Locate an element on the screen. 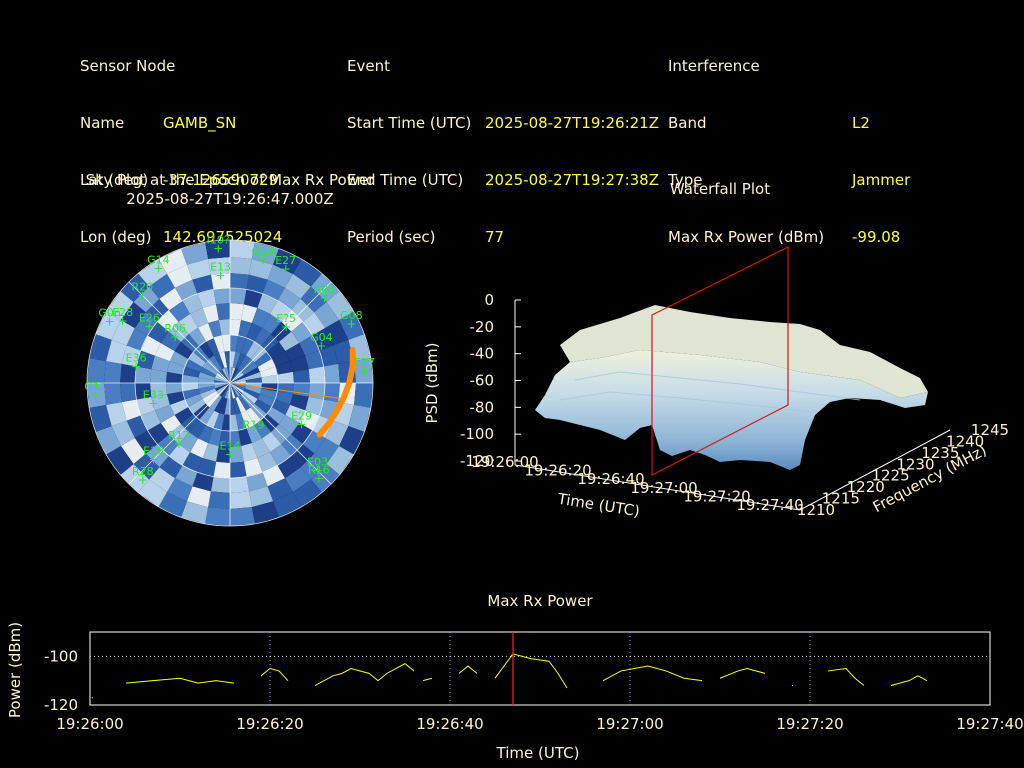 This screenshot has height=768, width=1024. interference-heading: Interference is located at coordinates (714, 66).